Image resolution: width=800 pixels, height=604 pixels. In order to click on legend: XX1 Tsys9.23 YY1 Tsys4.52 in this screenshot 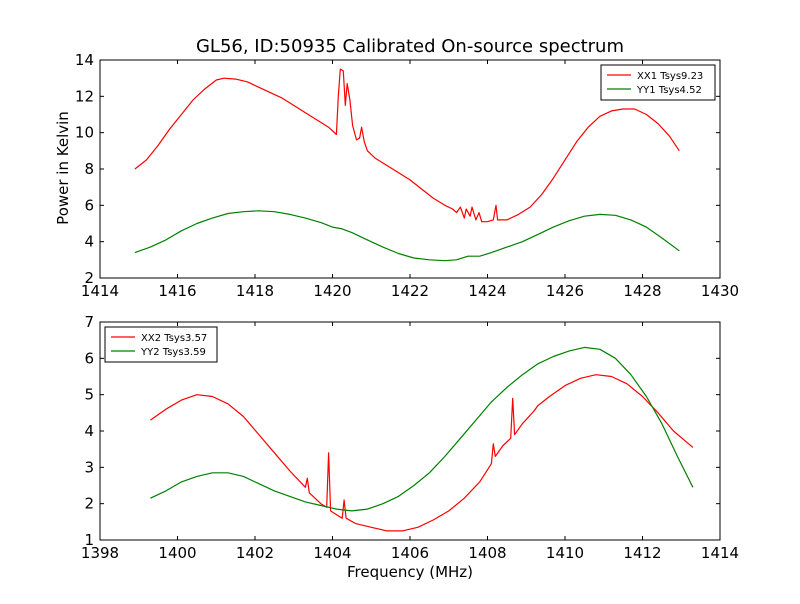, I will do `click(658, 82)`.